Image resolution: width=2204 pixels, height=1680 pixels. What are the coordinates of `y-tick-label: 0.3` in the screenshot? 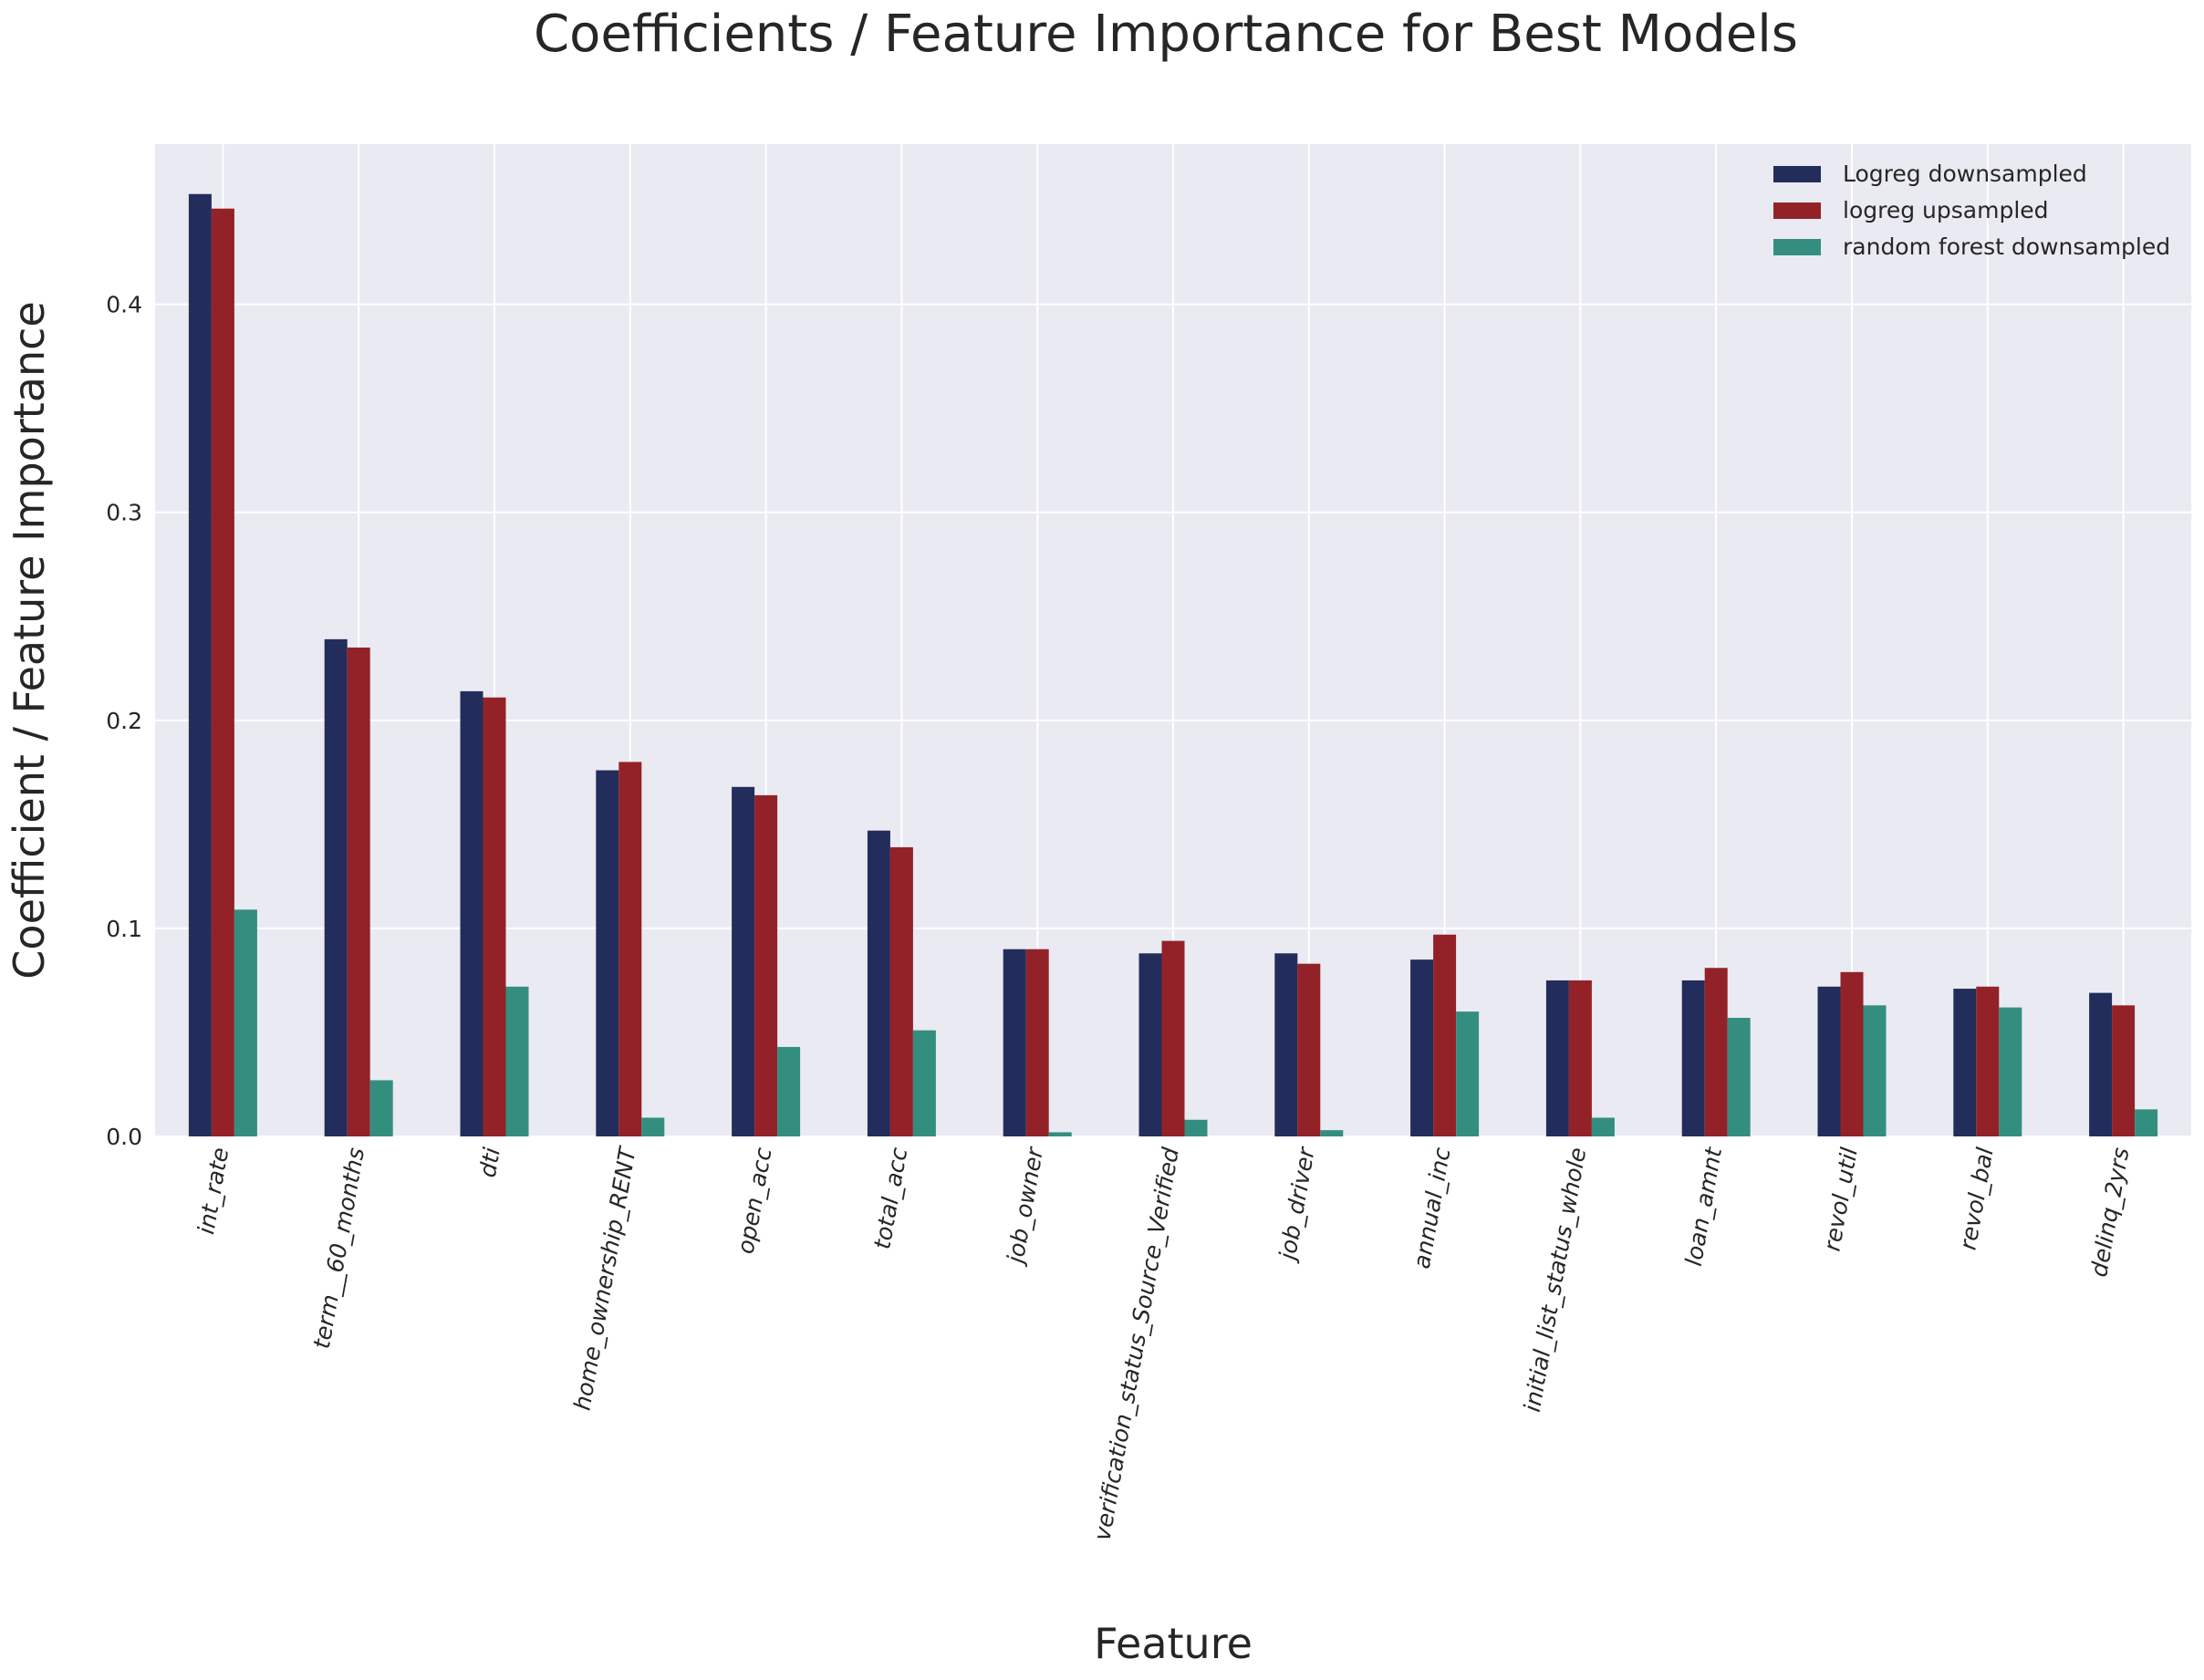 It's located at (124, 513).